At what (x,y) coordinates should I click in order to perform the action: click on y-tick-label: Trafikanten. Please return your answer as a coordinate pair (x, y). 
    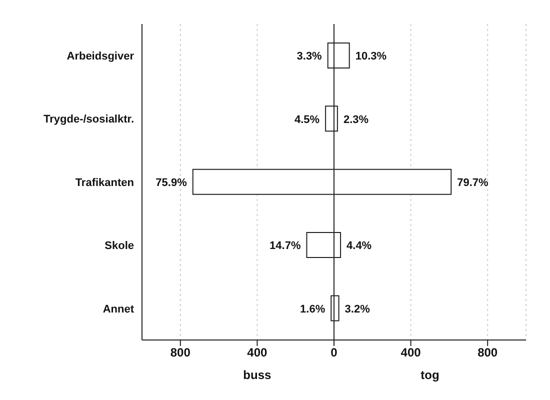
    Looking at the image, I should click on (104, 182).